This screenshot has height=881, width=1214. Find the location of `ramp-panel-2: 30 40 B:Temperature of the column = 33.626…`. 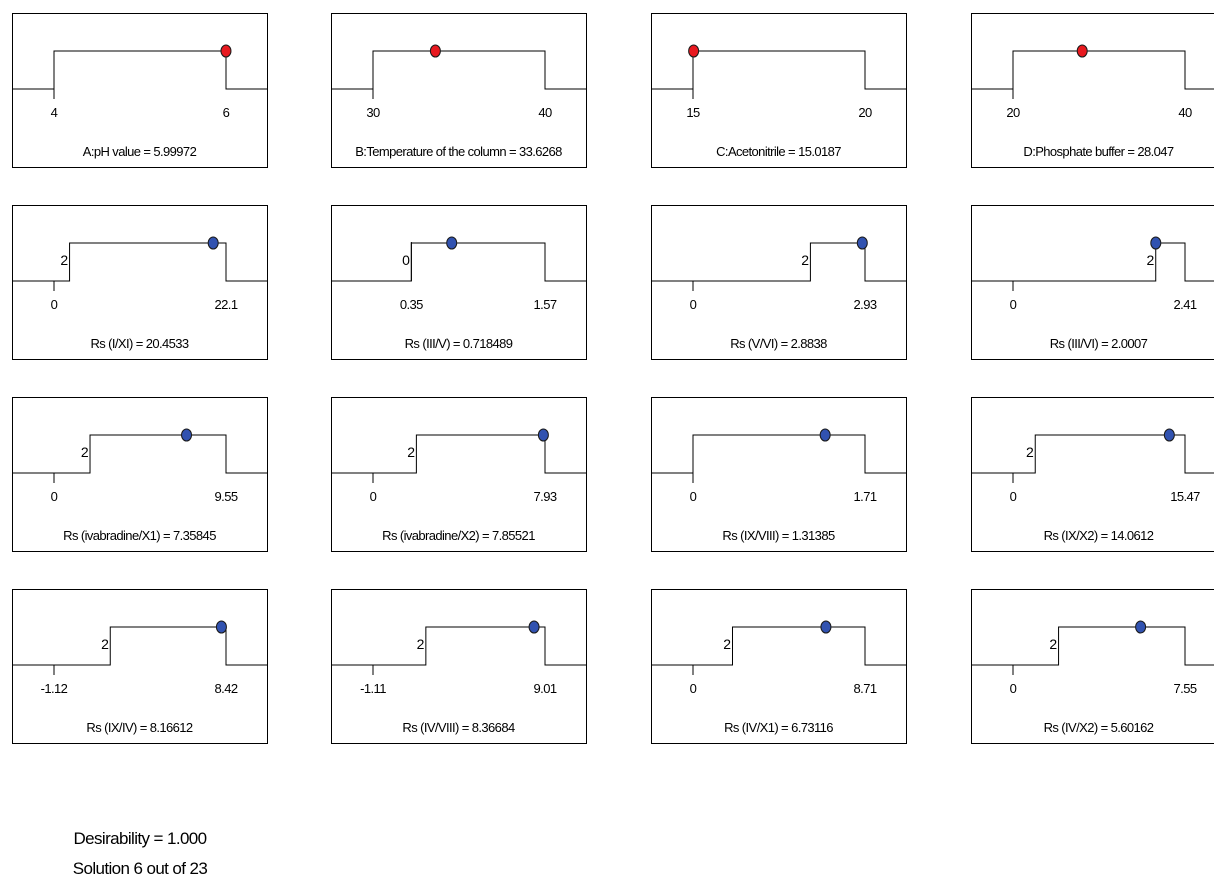

ramp-panel-2: 30 40 B:Temperature of the column = 33.626… is located at coordinates (459, 90).